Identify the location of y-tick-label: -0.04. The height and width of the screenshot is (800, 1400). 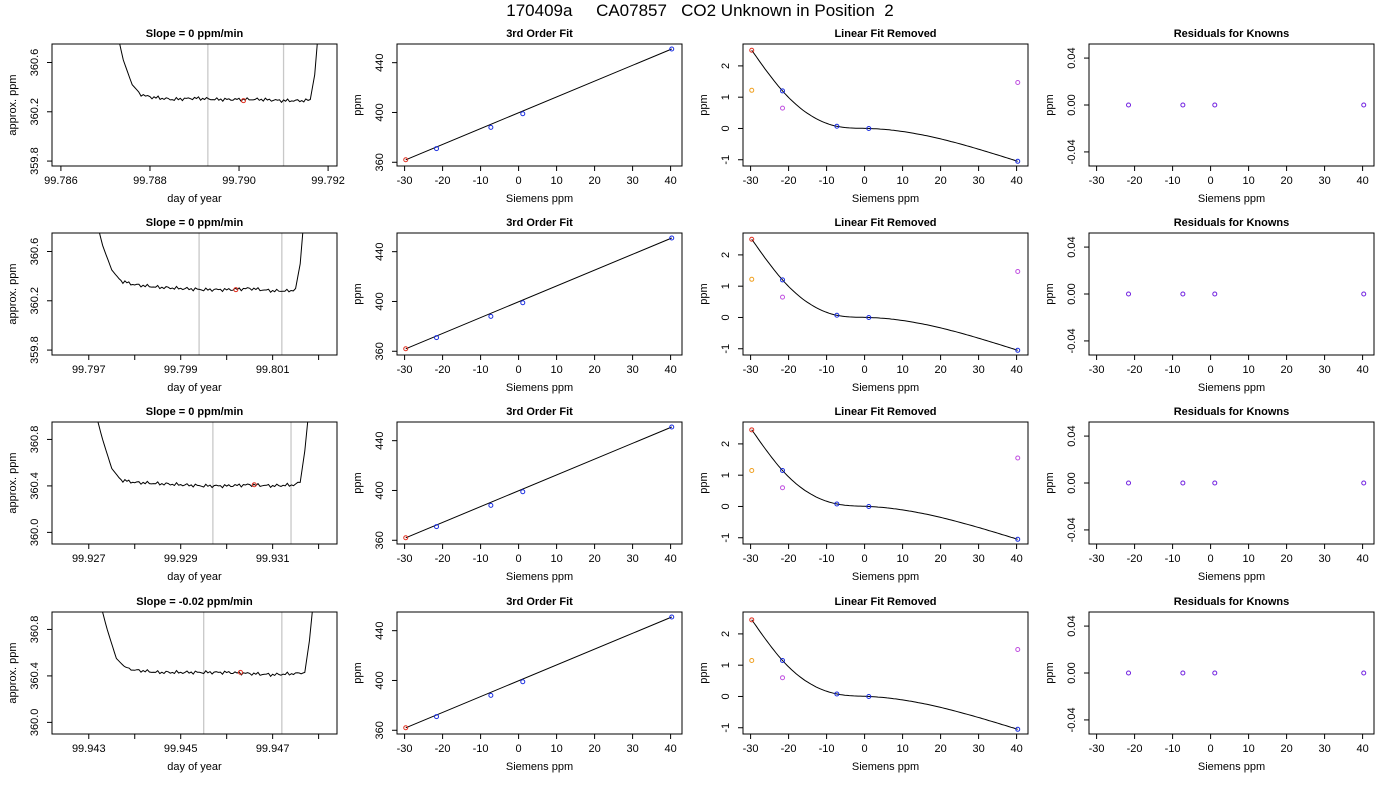
(1072, 529).